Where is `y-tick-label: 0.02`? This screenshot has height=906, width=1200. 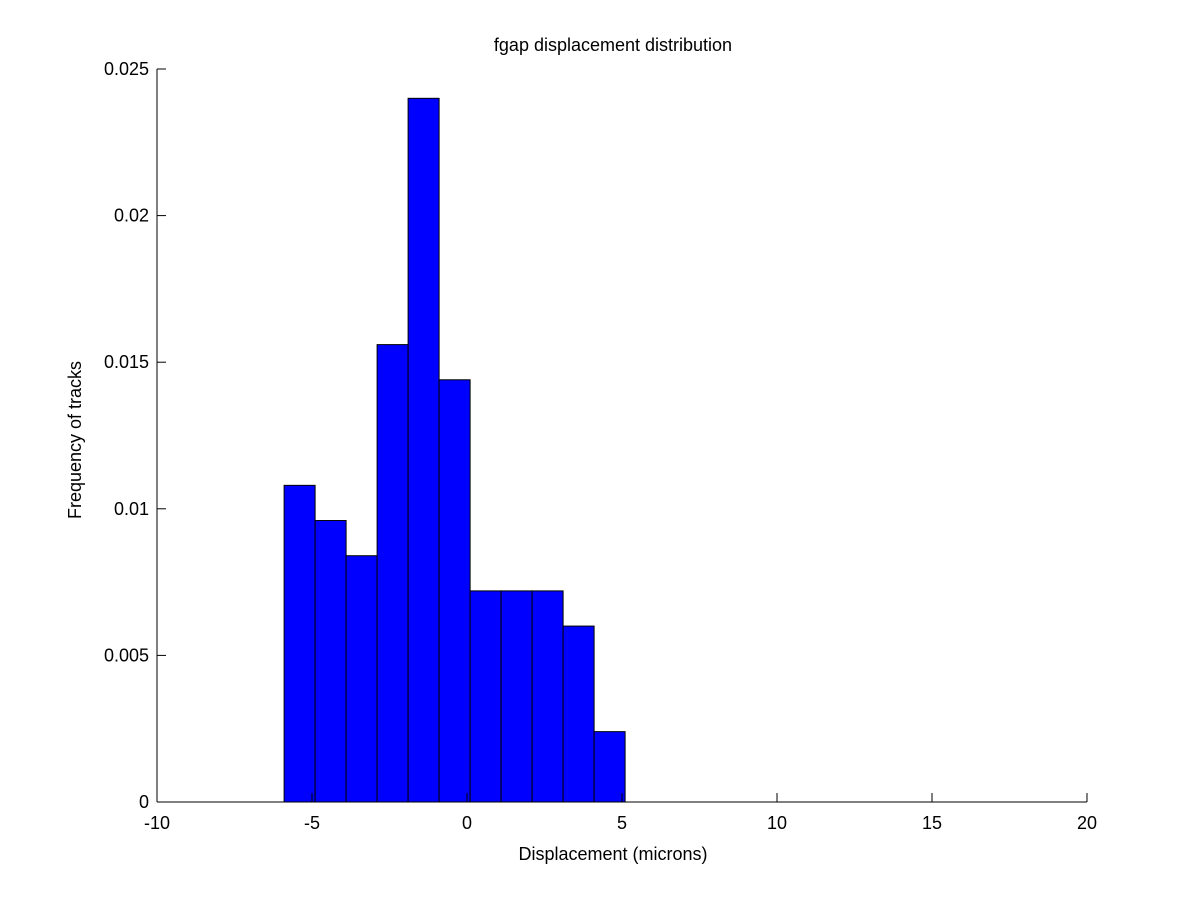 y-tick-label: 0.02 is located at coordinates (131, 216).